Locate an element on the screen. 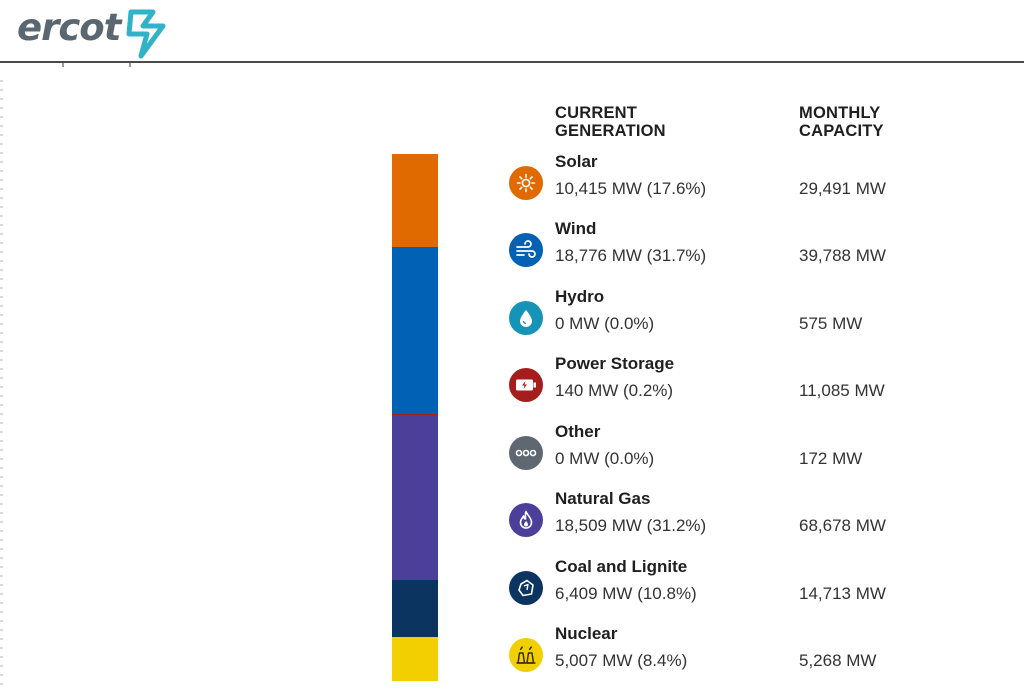  source-name: Natural Gas is located at coordinates (603, 498).